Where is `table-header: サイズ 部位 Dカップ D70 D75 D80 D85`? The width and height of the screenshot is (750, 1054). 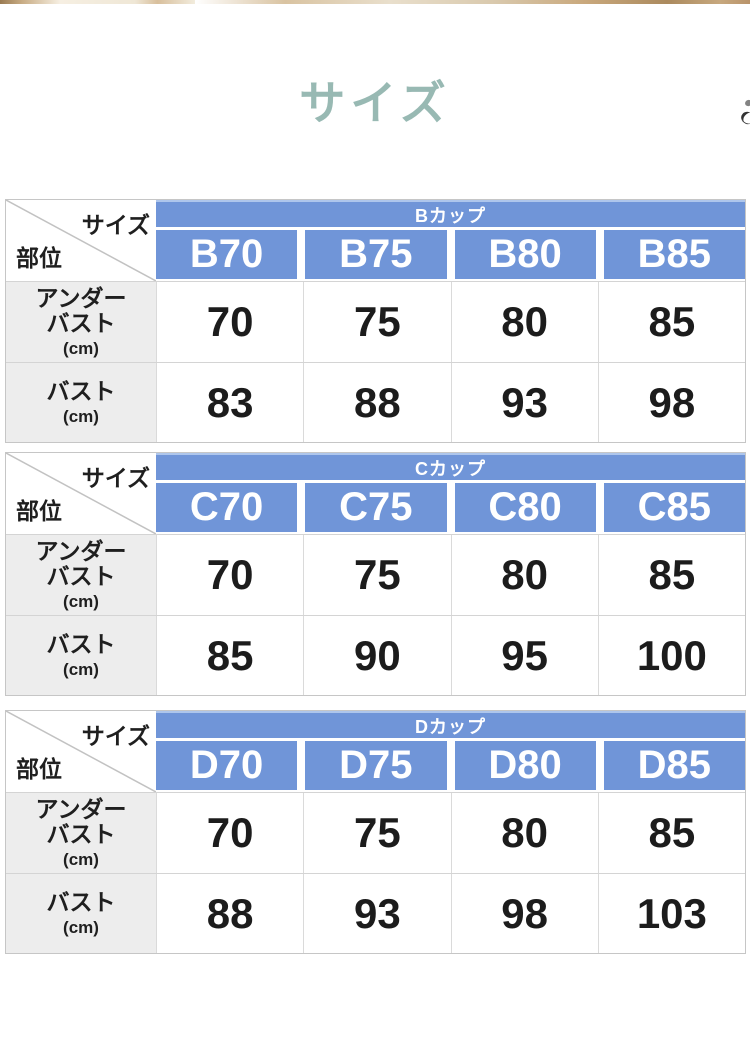
table-header: サイズ 部位 Dカップ D70 D75 D80 D85 is located at coordinates (375, 751).